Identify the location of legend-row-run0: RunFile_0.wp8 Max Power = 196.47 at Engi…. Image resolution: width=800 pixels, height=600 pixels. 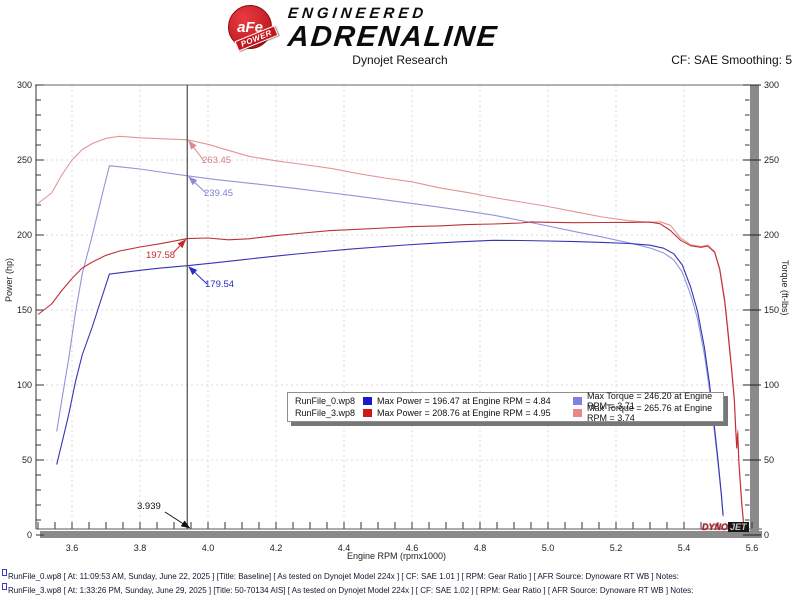
(505, 401).